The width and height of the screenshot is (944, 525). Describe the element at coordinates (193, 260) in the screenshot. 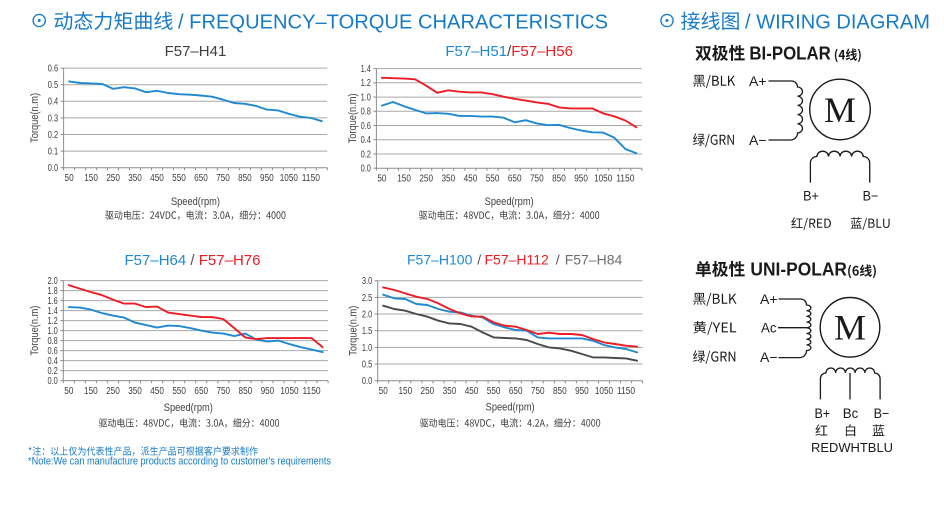

I see `svg-text: F57–H64 / F57–H76` at that location.